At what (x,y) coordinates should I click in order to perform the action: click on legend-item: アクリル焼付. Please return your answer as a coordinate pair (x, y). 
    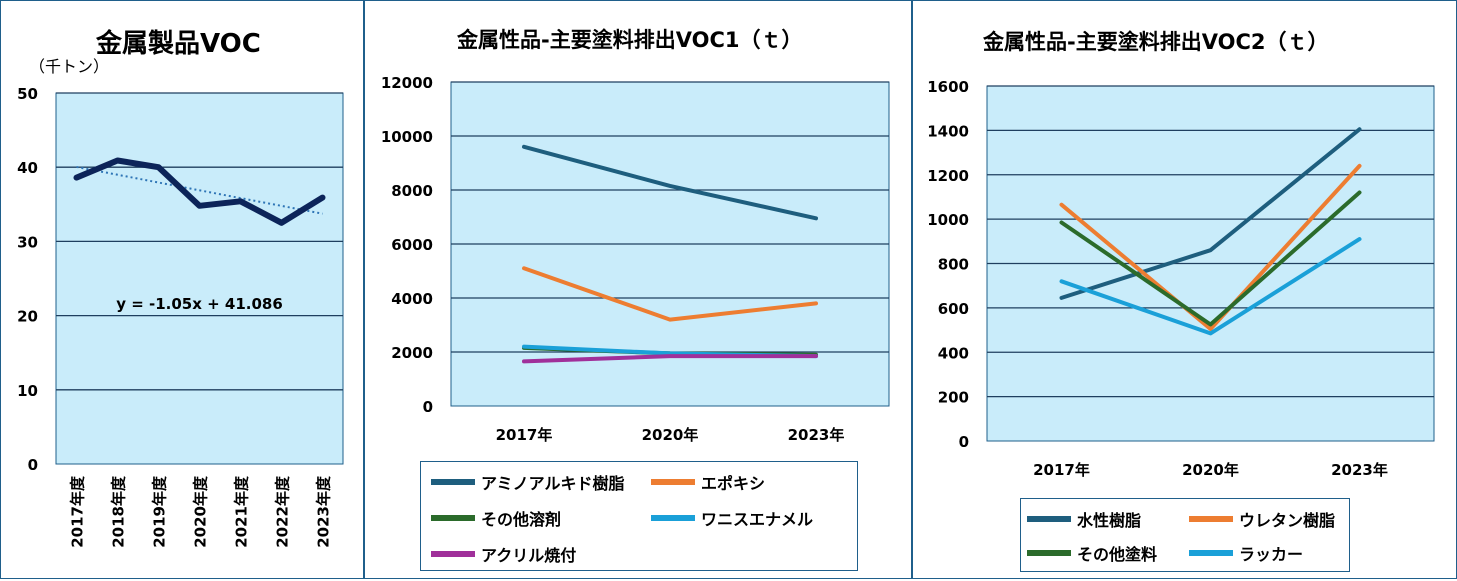
    Looking at the image, I should click on (503, 554).